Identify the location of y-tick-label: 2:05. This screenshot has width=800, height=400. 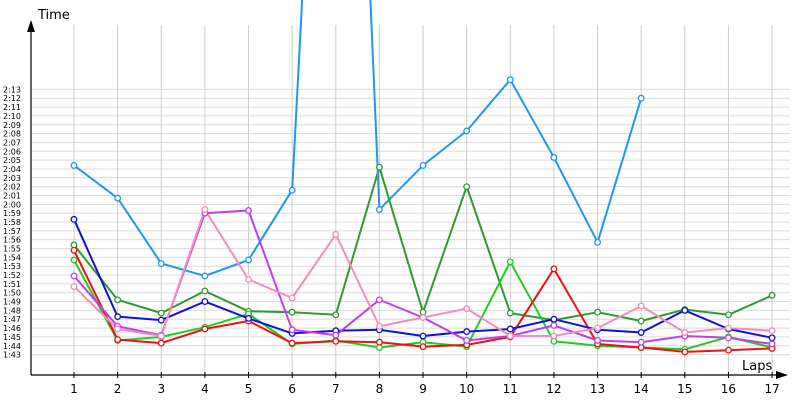
(12, 160).